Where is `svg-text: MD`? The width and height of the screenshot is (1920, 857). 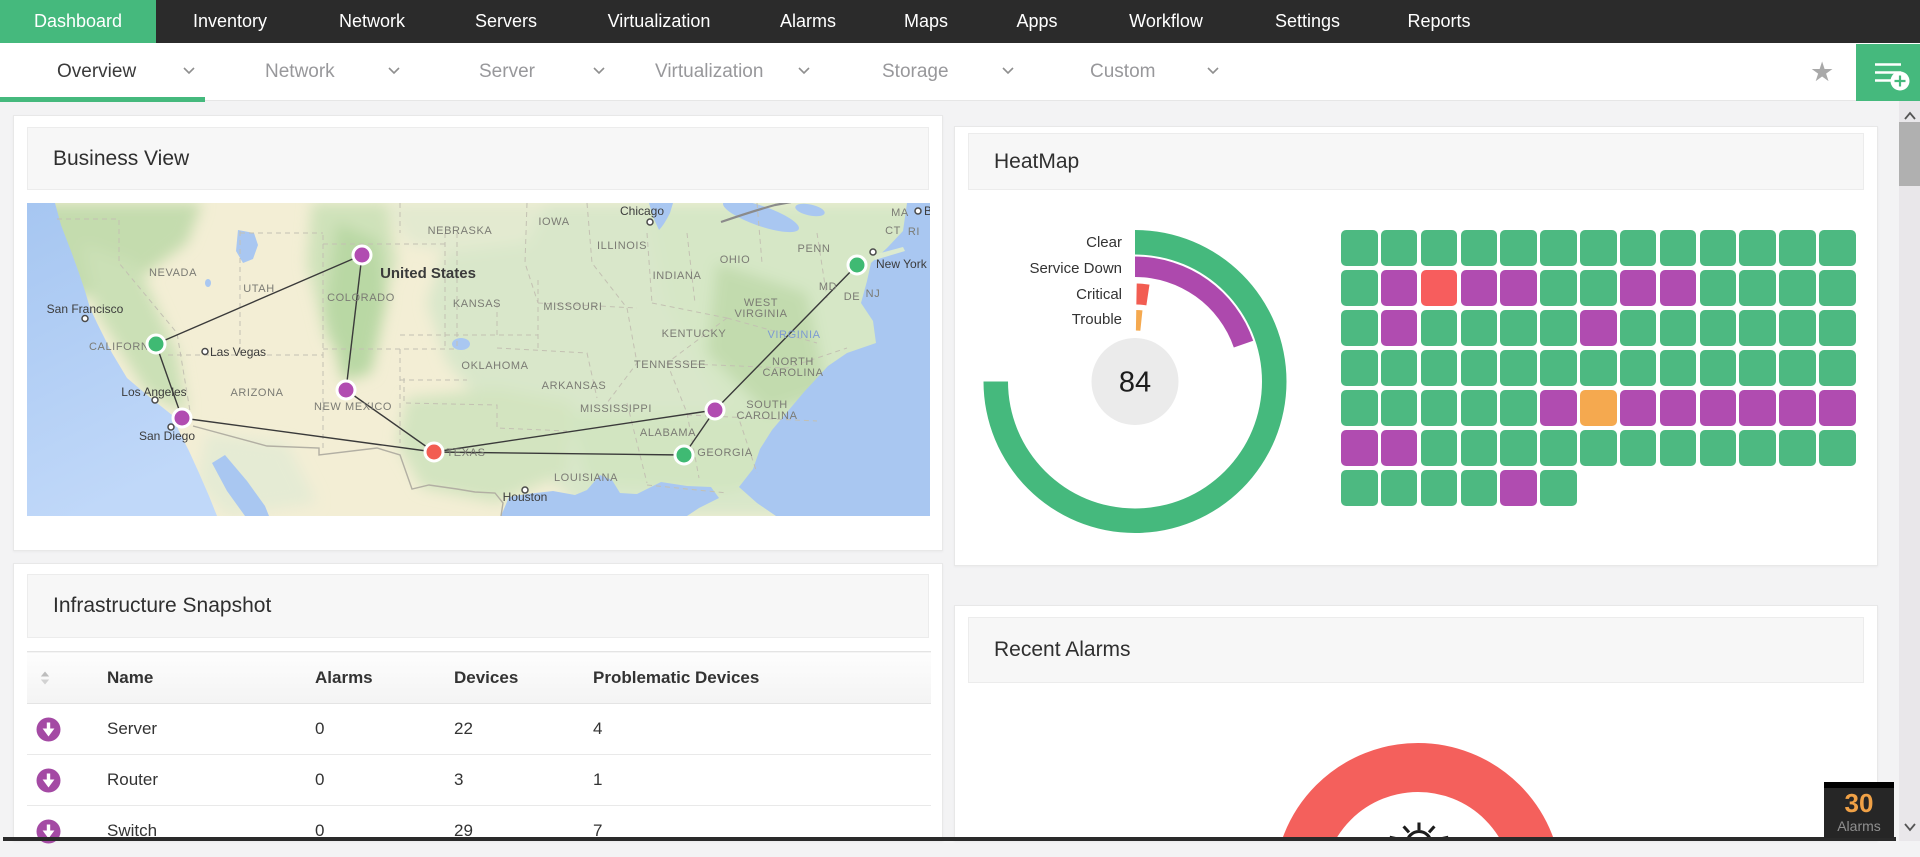
svg-text: MD is located at coordinates (828, 287).